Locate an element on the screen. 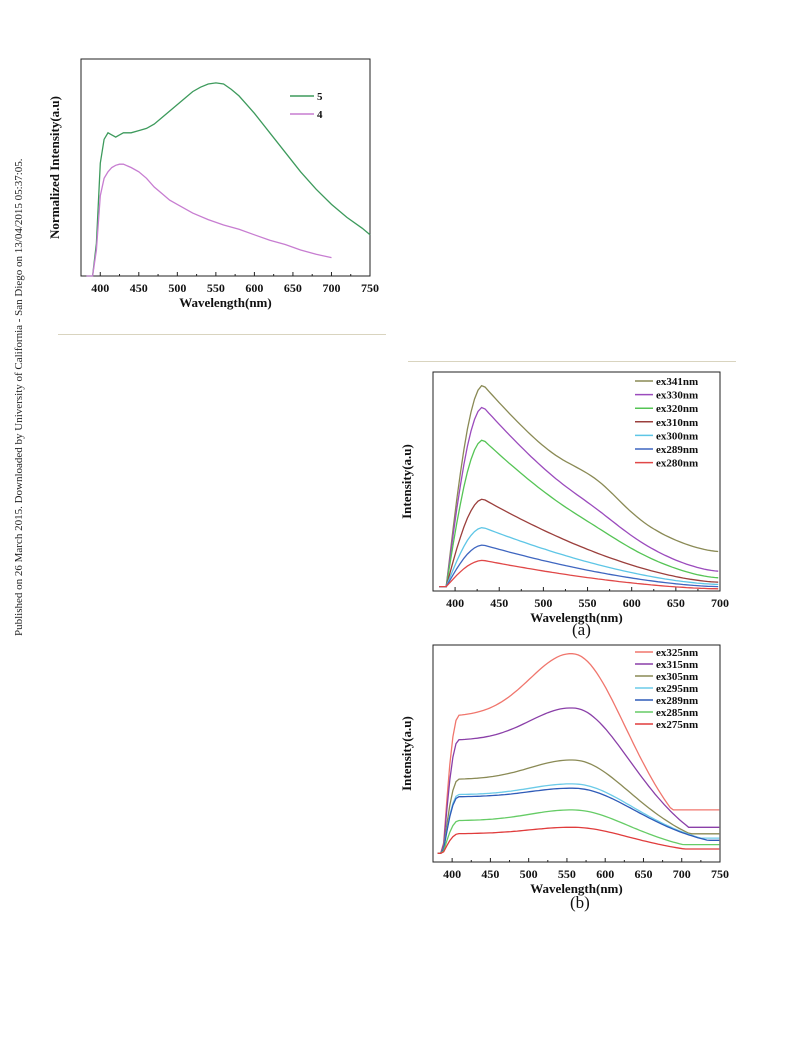 The width and height of the screenshot is (793, 1039). legend-label-ex300nm: ex300nm is located at coordinates (677, 436).